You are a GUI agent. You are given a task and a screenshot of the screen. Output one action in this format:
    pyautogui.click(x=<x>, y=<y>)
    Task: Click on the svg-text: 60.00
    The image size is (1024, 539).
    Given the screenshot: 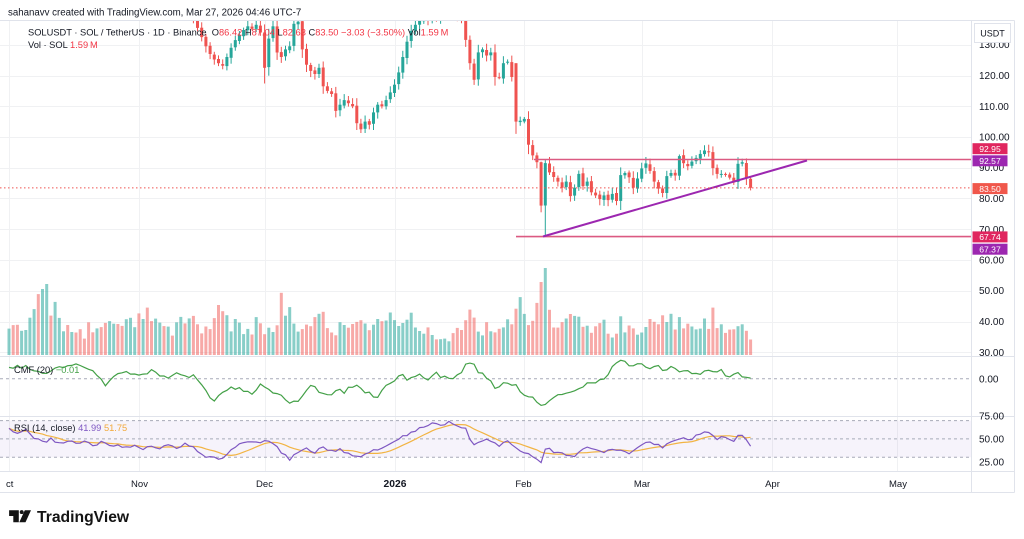 What is the action you would take?
    pyautogui.click(x=991, y=261)
    